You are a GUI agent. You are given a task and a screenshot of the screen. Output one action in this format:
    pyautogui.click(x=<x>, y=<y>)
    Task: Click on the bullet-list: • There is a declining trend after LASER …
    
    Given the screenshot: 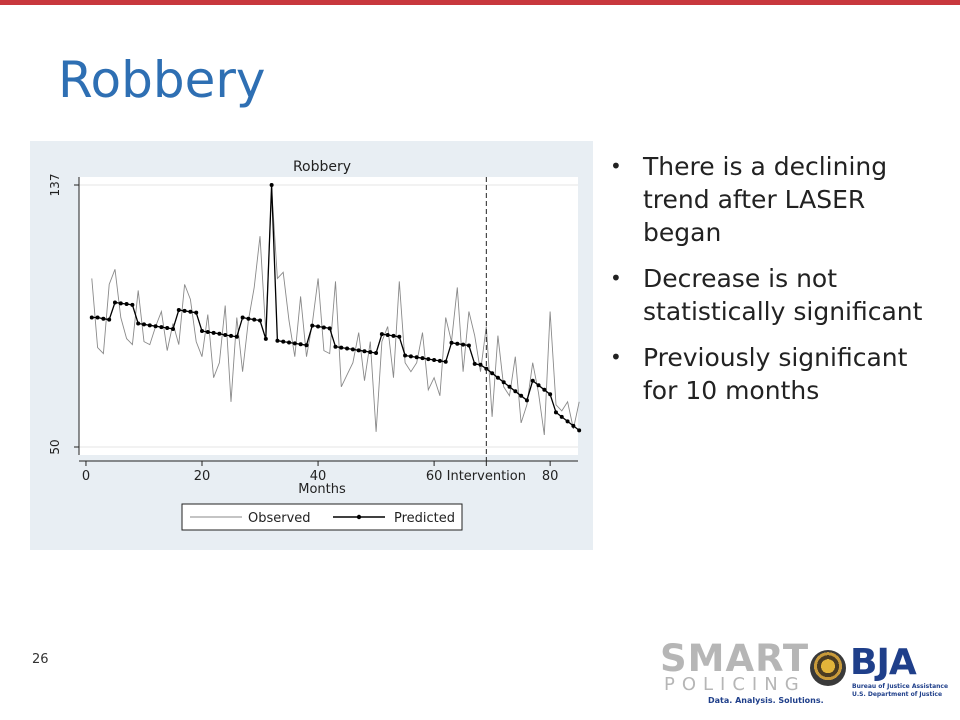 What is the action you would take?
    pyautogui.click(x=777, y=285)
    